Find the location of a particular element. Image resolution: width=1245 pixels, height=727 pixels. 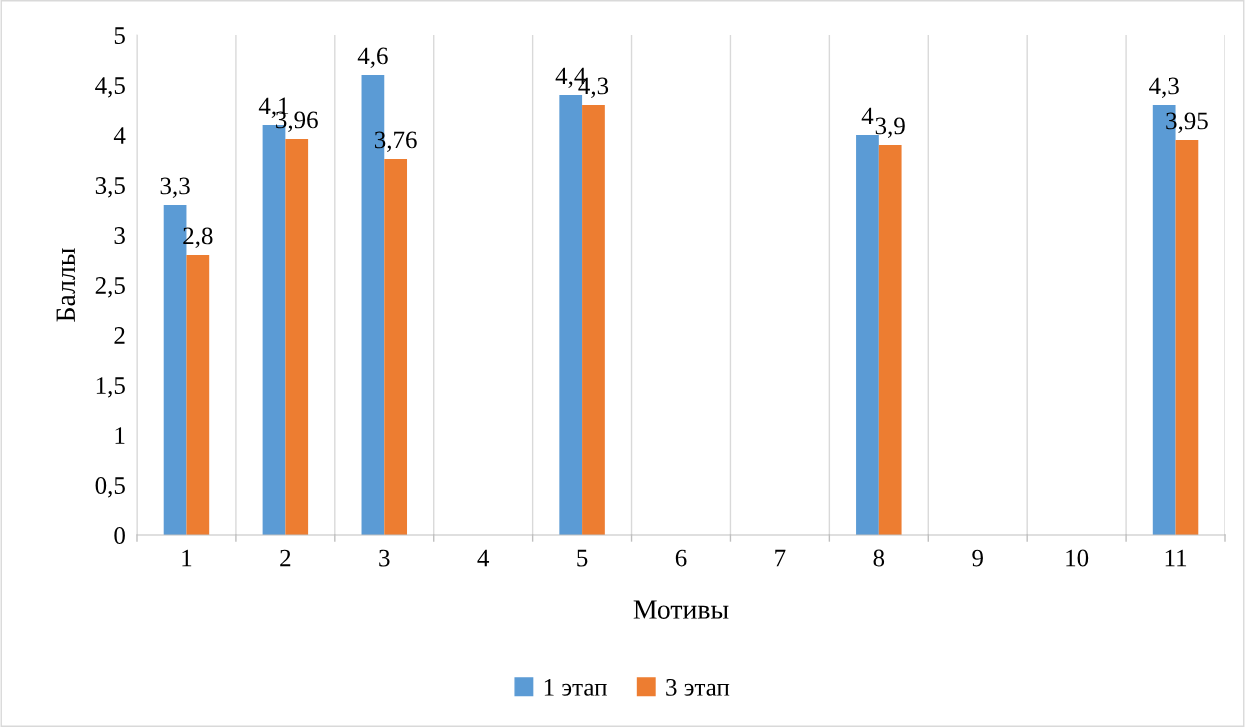

x-tick-label: 6 is located at coordinates (681, 558).